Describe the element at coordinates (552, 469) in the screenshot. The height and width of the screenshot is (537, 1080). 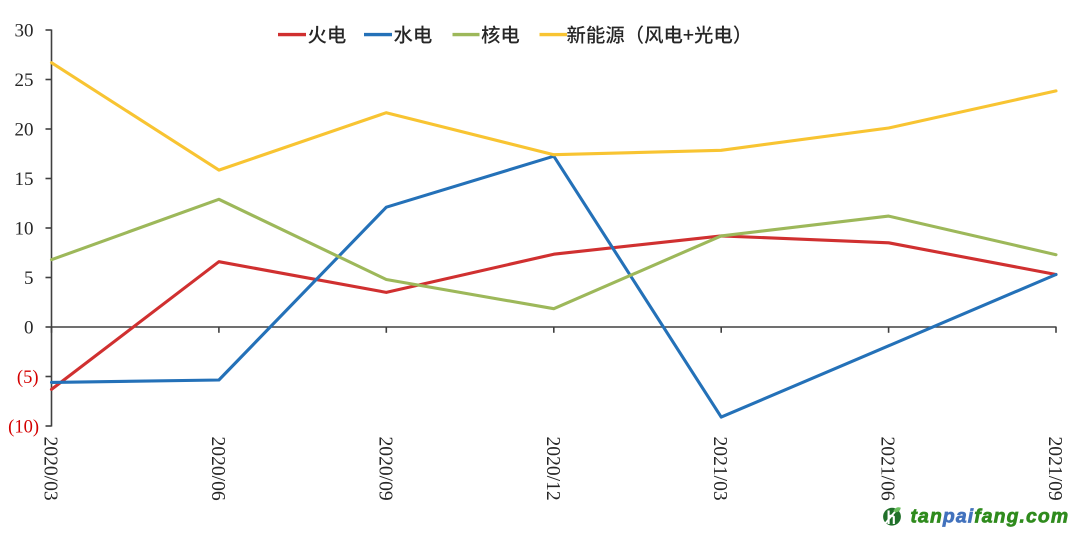
I see `svg-text: 2020/12` at that location.